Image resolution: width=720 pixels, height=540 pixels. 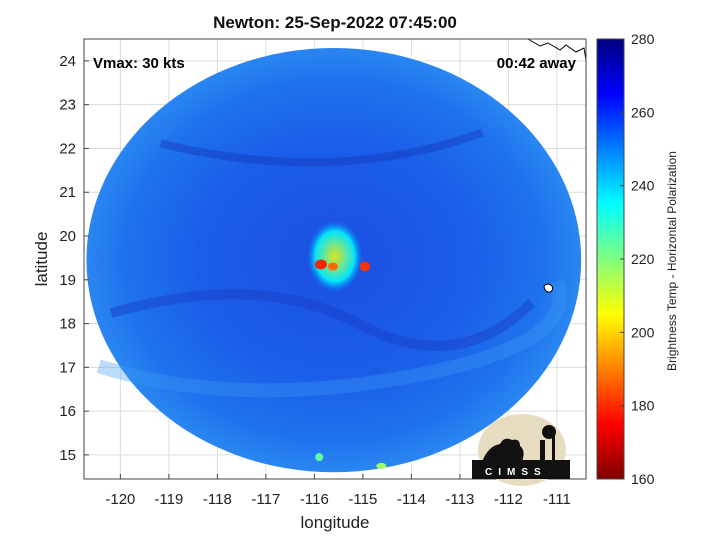 What do you see at coordinates (643, 479) in the screenshot?
I see `colorbar-tick-label: 160` at bounding box center [643, 479].